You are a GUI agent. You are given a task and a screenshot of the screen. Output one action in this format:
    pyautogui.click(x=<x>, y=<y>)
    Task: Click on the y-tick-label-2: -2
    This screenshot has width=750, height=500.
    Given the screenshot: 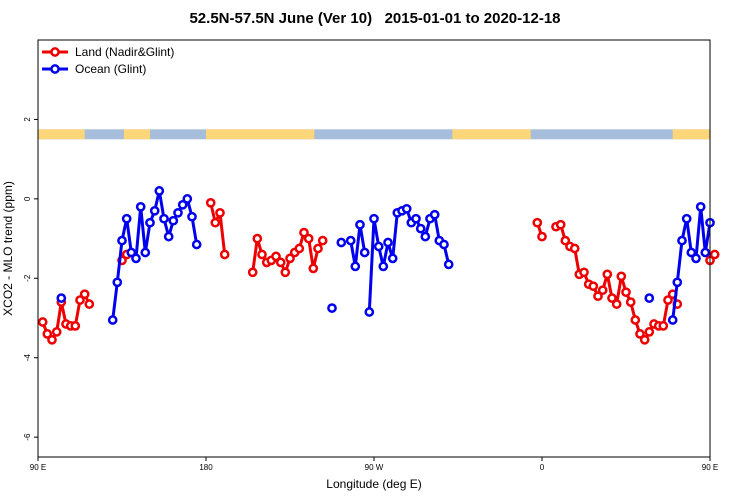 What is the action you would take?
    pyautogui.click(x=27, y=278)
    